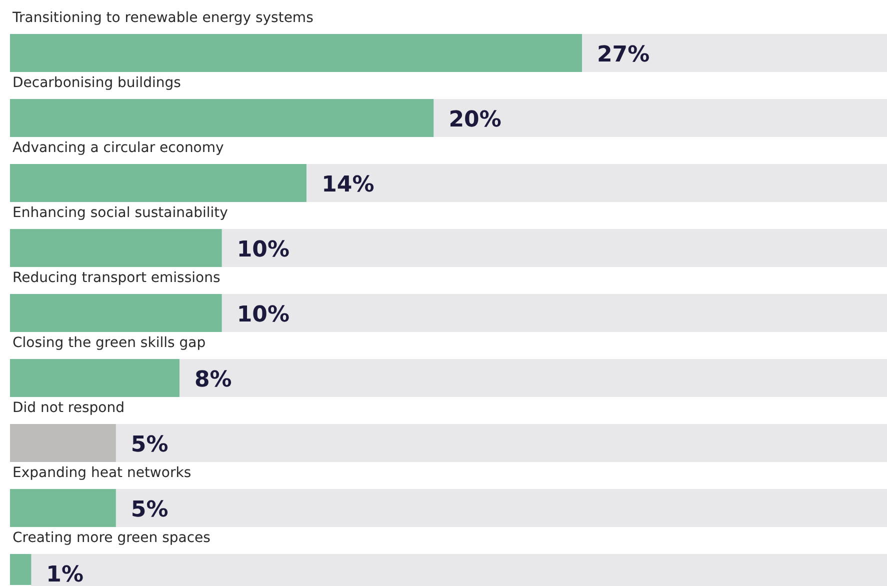 The image size is (887, 586). Describe the element at coordinates (102, 473) in the screenshot. I see `y-tick-label: Expanding heat networks` at that location.